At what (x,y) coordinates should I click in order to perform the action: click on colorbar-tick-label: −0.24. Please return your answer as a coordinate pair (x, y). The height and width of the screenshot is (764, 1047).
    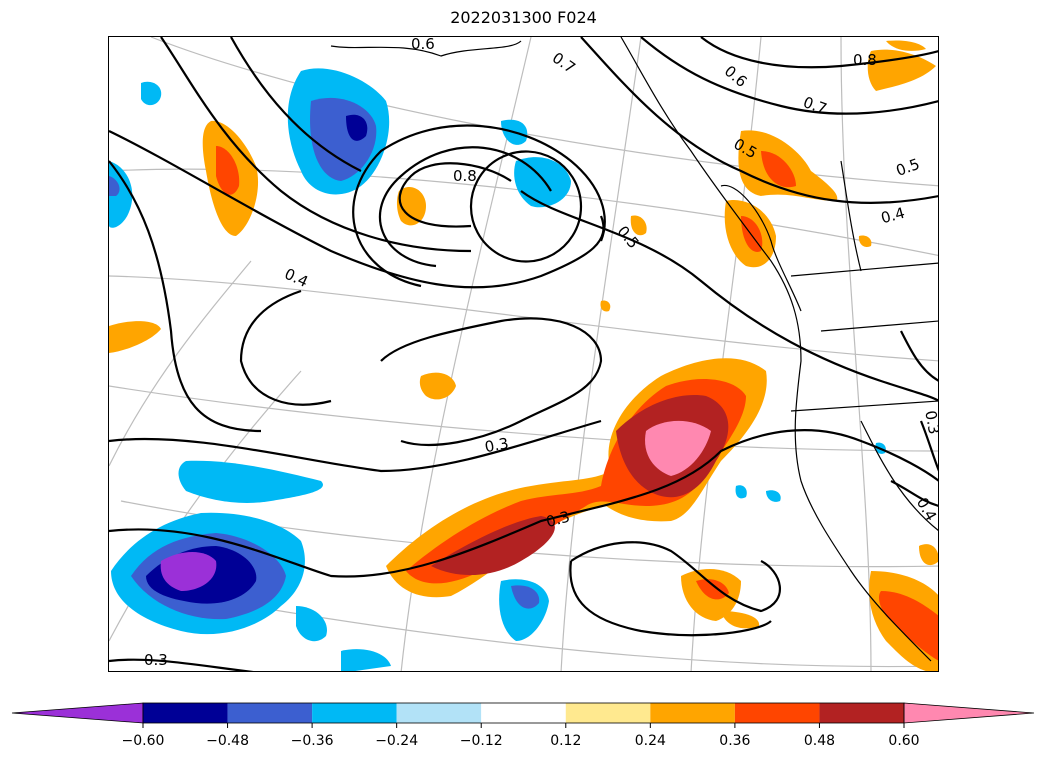
    Looking at the image, I should click on (396, 741).